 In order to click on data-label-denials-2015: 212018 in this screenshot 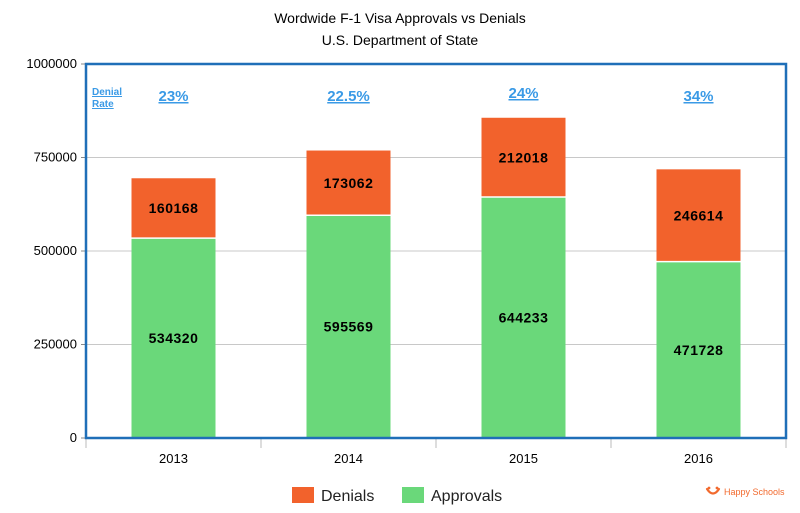, I will do `click(524, 157)`.